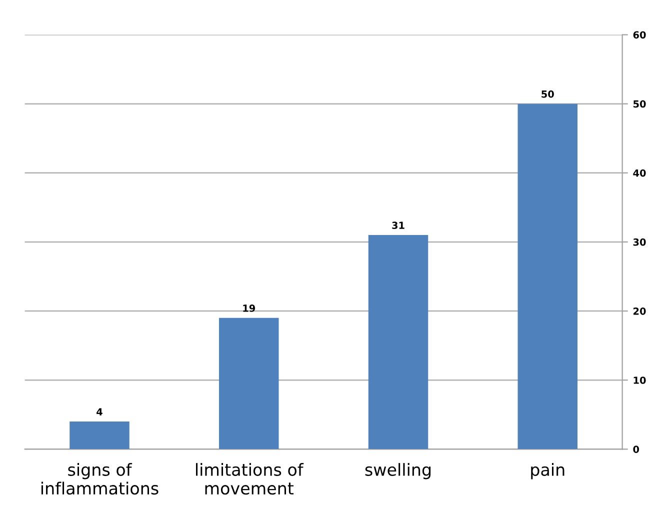  I want to click on y-tick-label: 60, so click(639, 35).